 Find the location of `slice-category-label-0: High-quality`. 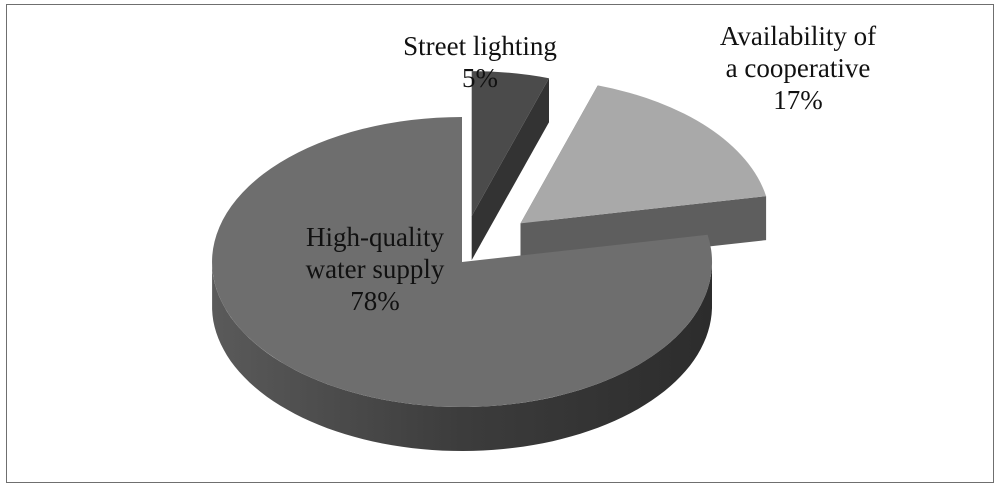

slice-category-label-0: High-quality is located at coordinates (375, 237).